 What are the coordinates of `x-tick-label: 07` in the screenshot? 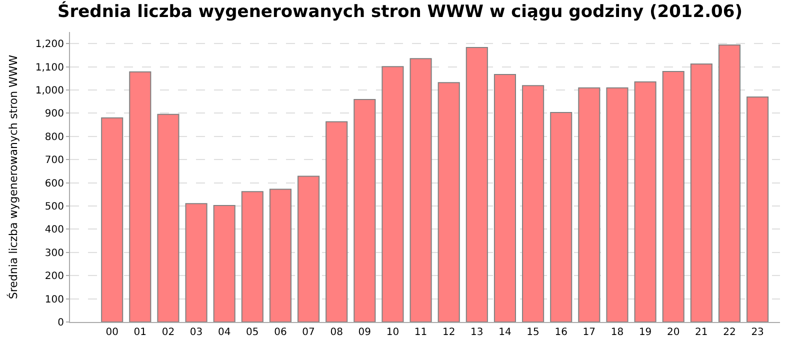 It's located at (308, 332).